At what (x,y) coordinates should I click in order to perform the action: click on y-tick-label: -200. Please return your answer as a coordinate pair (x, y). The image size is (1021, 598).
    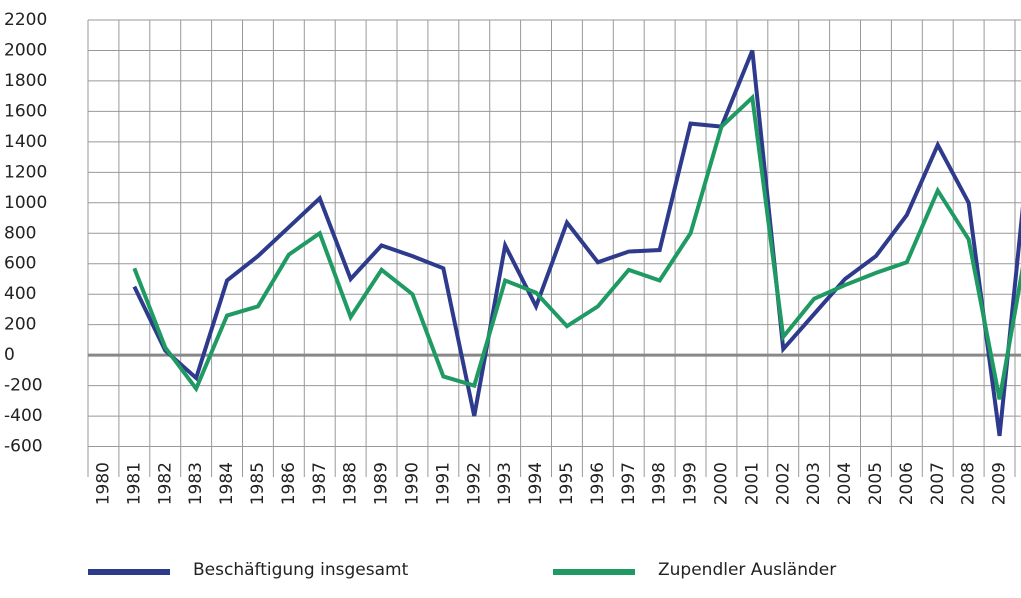
    Looking at the image, I should click on (23, 386).